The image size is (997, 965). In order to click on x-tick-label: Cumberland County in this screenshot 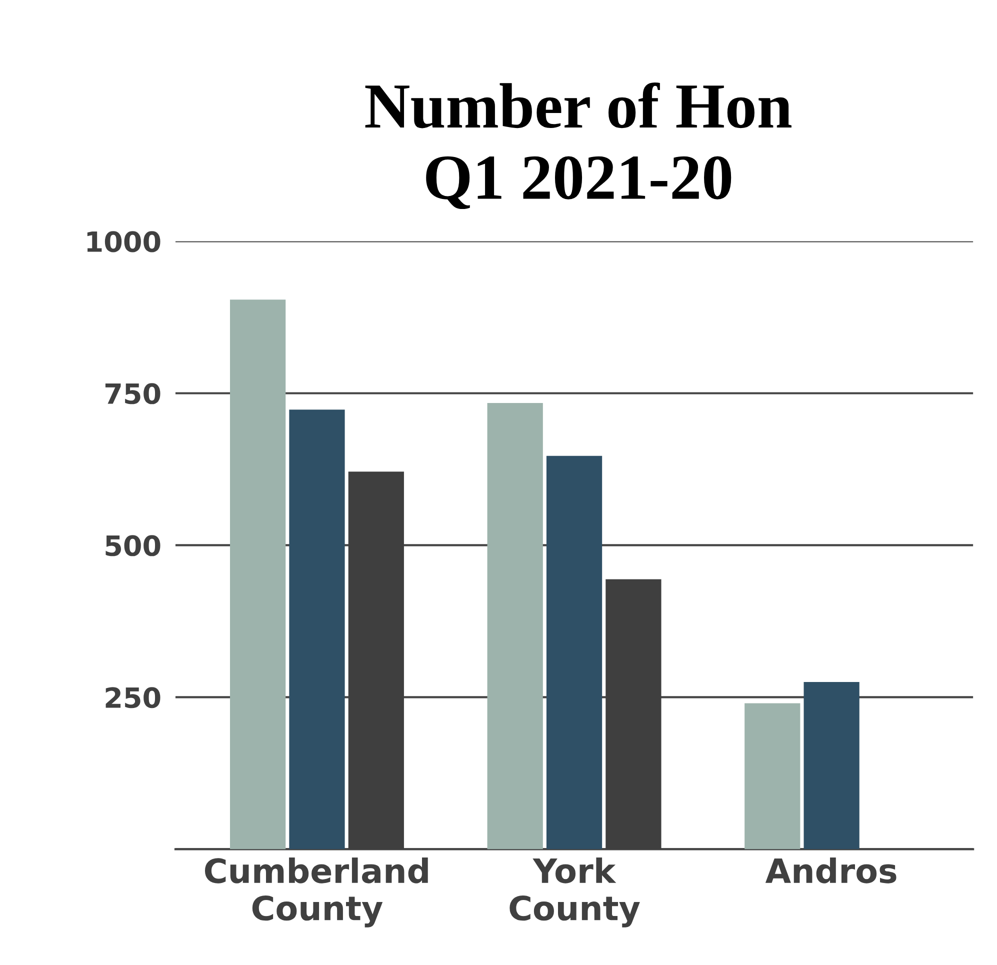, I will do `click(316, 893)`.